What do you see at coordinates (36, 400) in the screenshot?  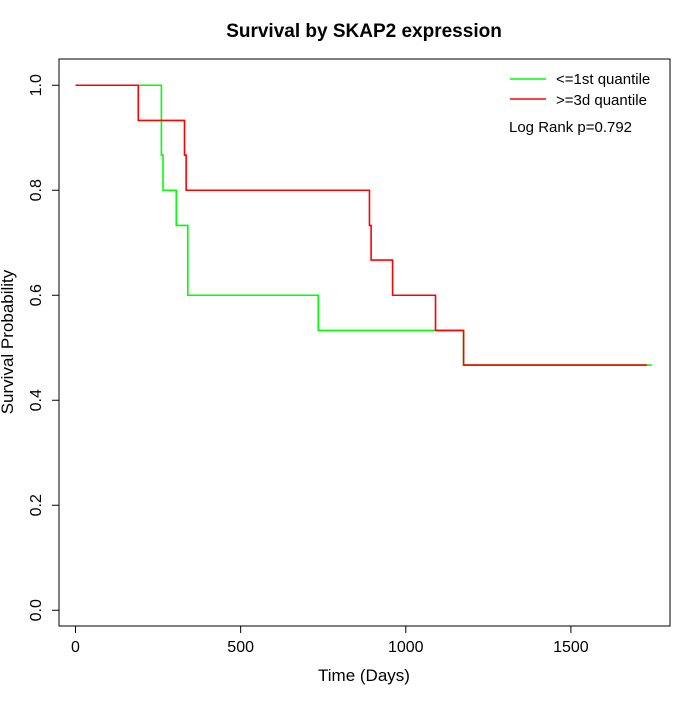 I see `y-tick-label: 0.4` at bounding box center [36, 400].